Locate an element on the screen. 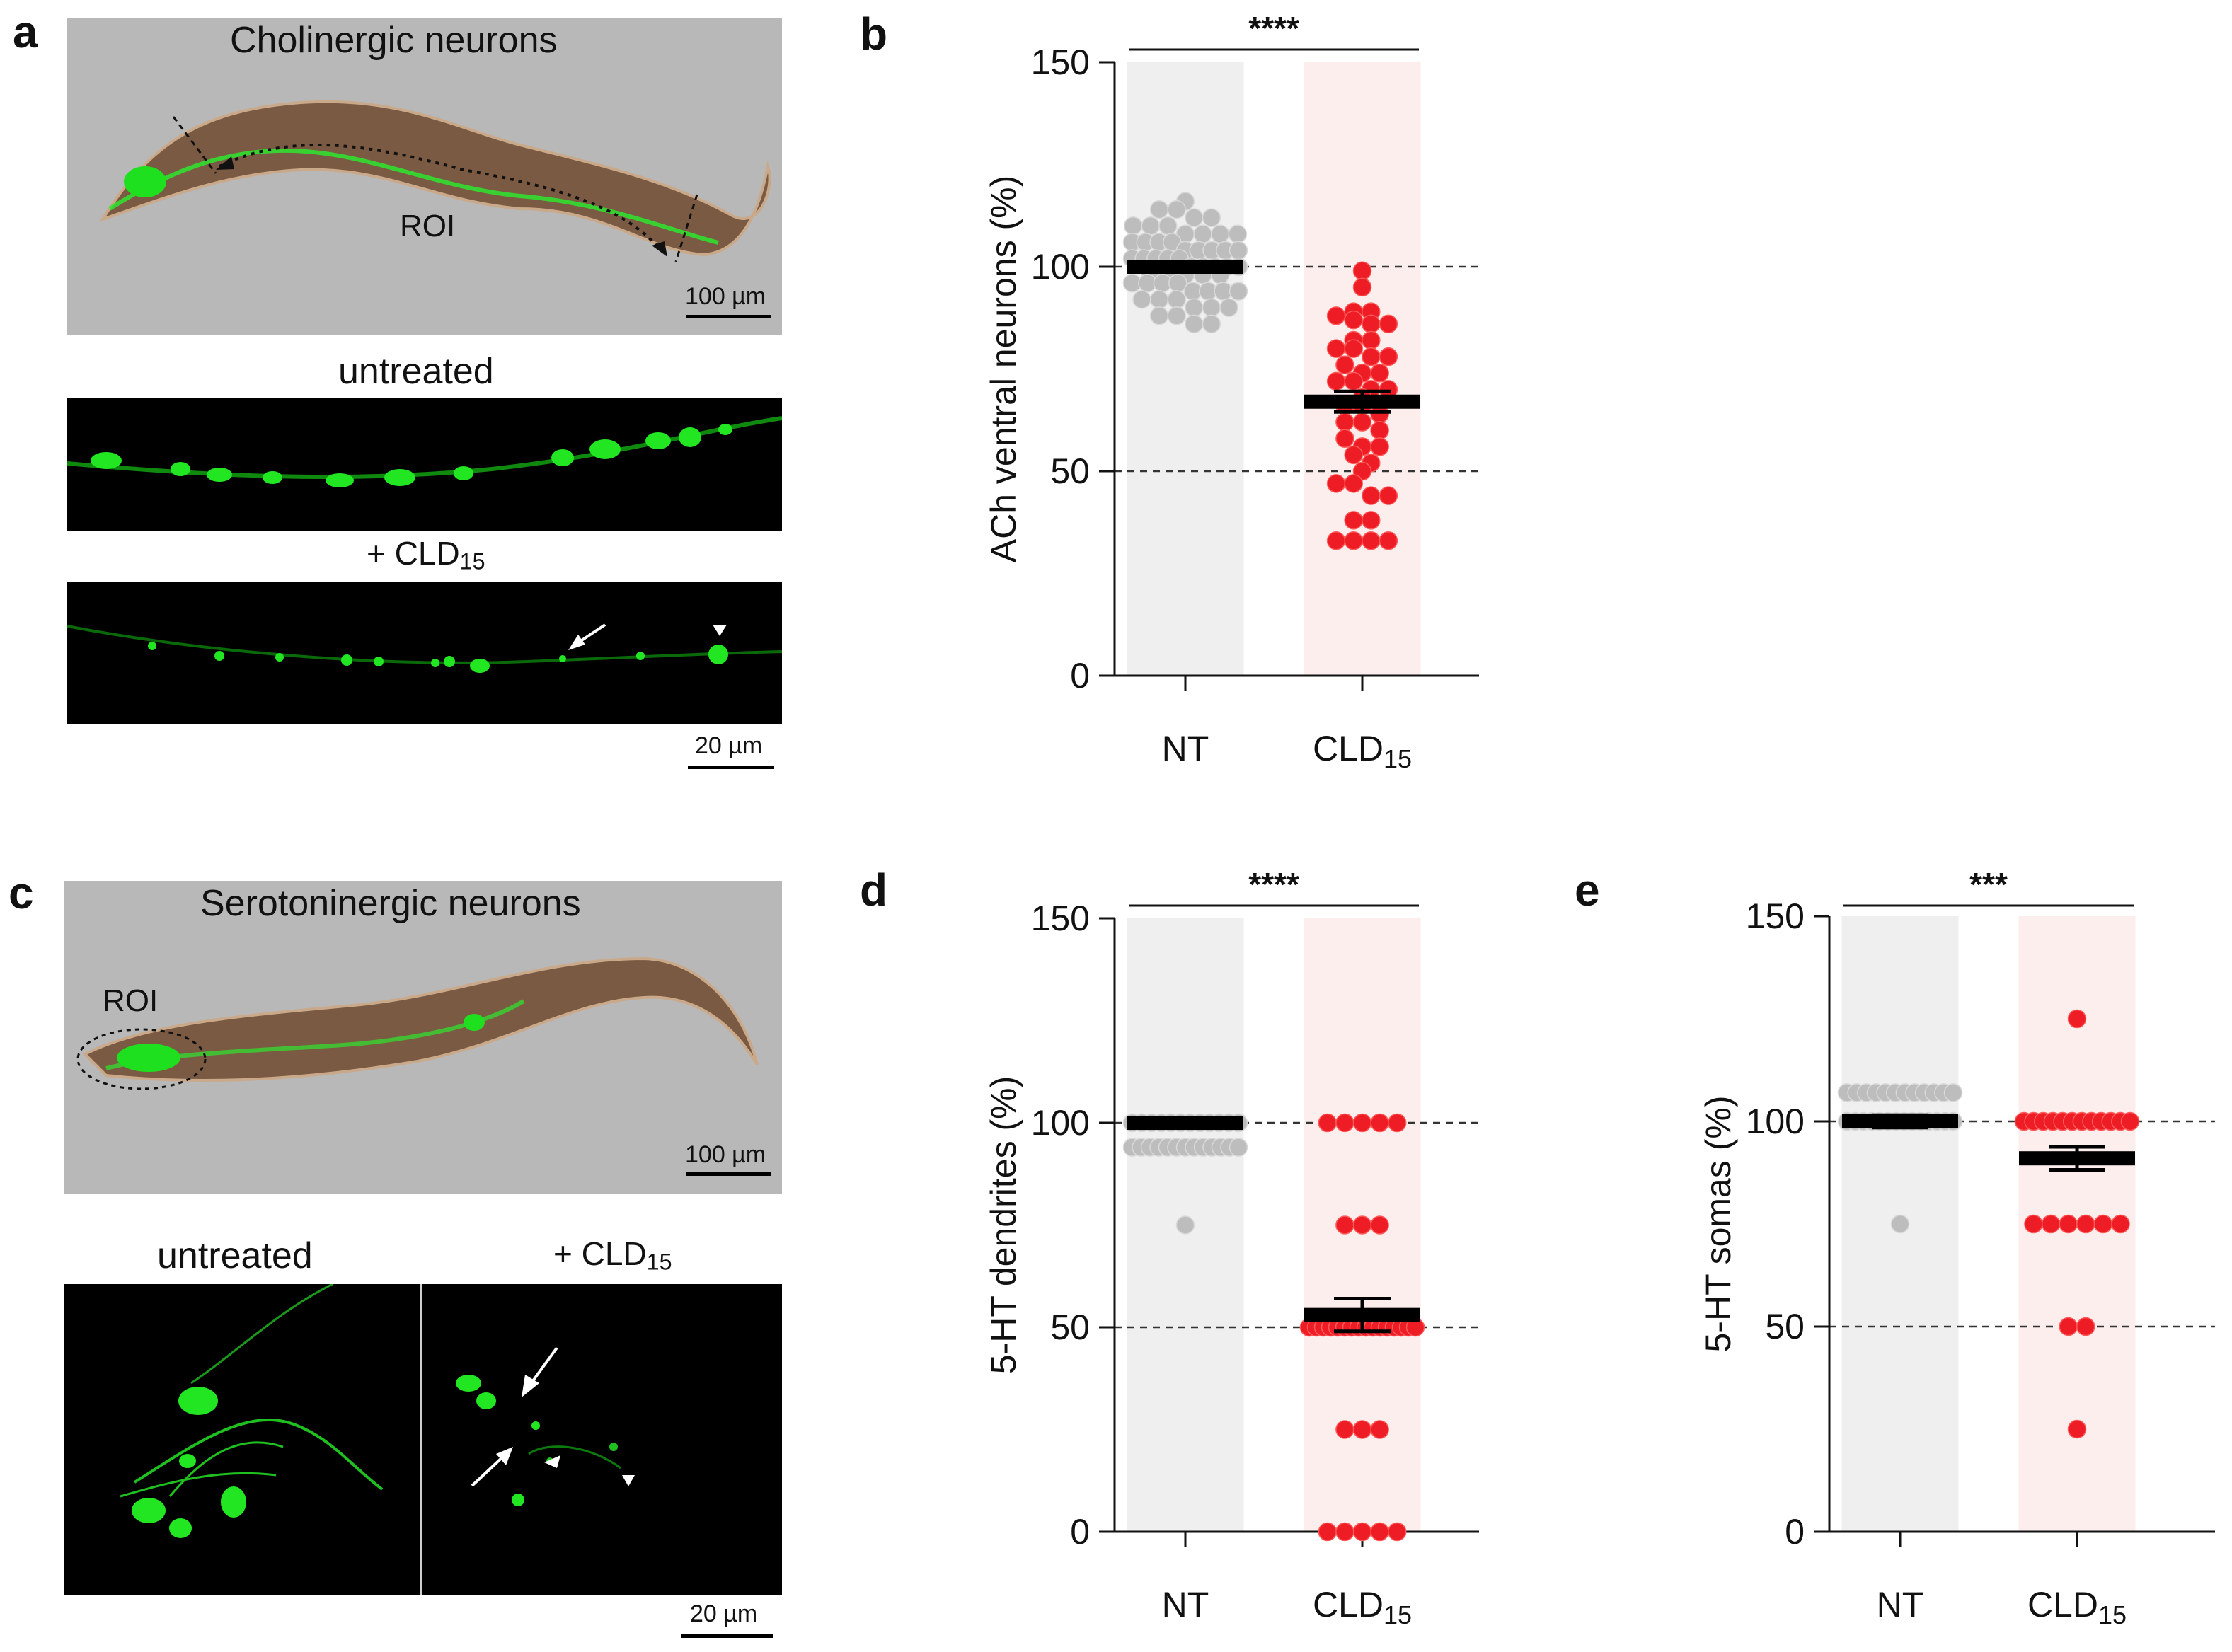 The height and width of the screenshot is (1652, 2232). panel-a-title: Cholinergic neurons is located at coordinates (394, 40).